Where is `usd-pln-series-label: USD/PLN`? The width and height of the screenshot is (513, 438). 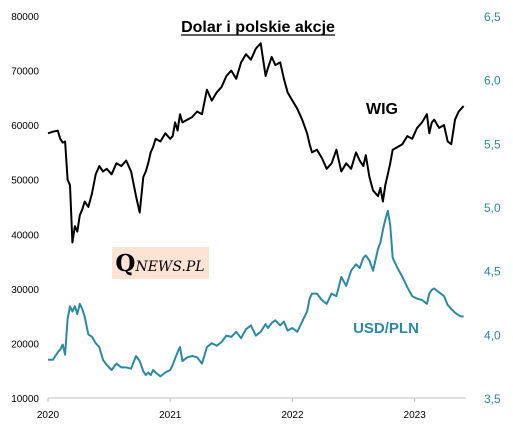
usd-pln-series-label: USD/PLN is located at coordinates (386, 328).